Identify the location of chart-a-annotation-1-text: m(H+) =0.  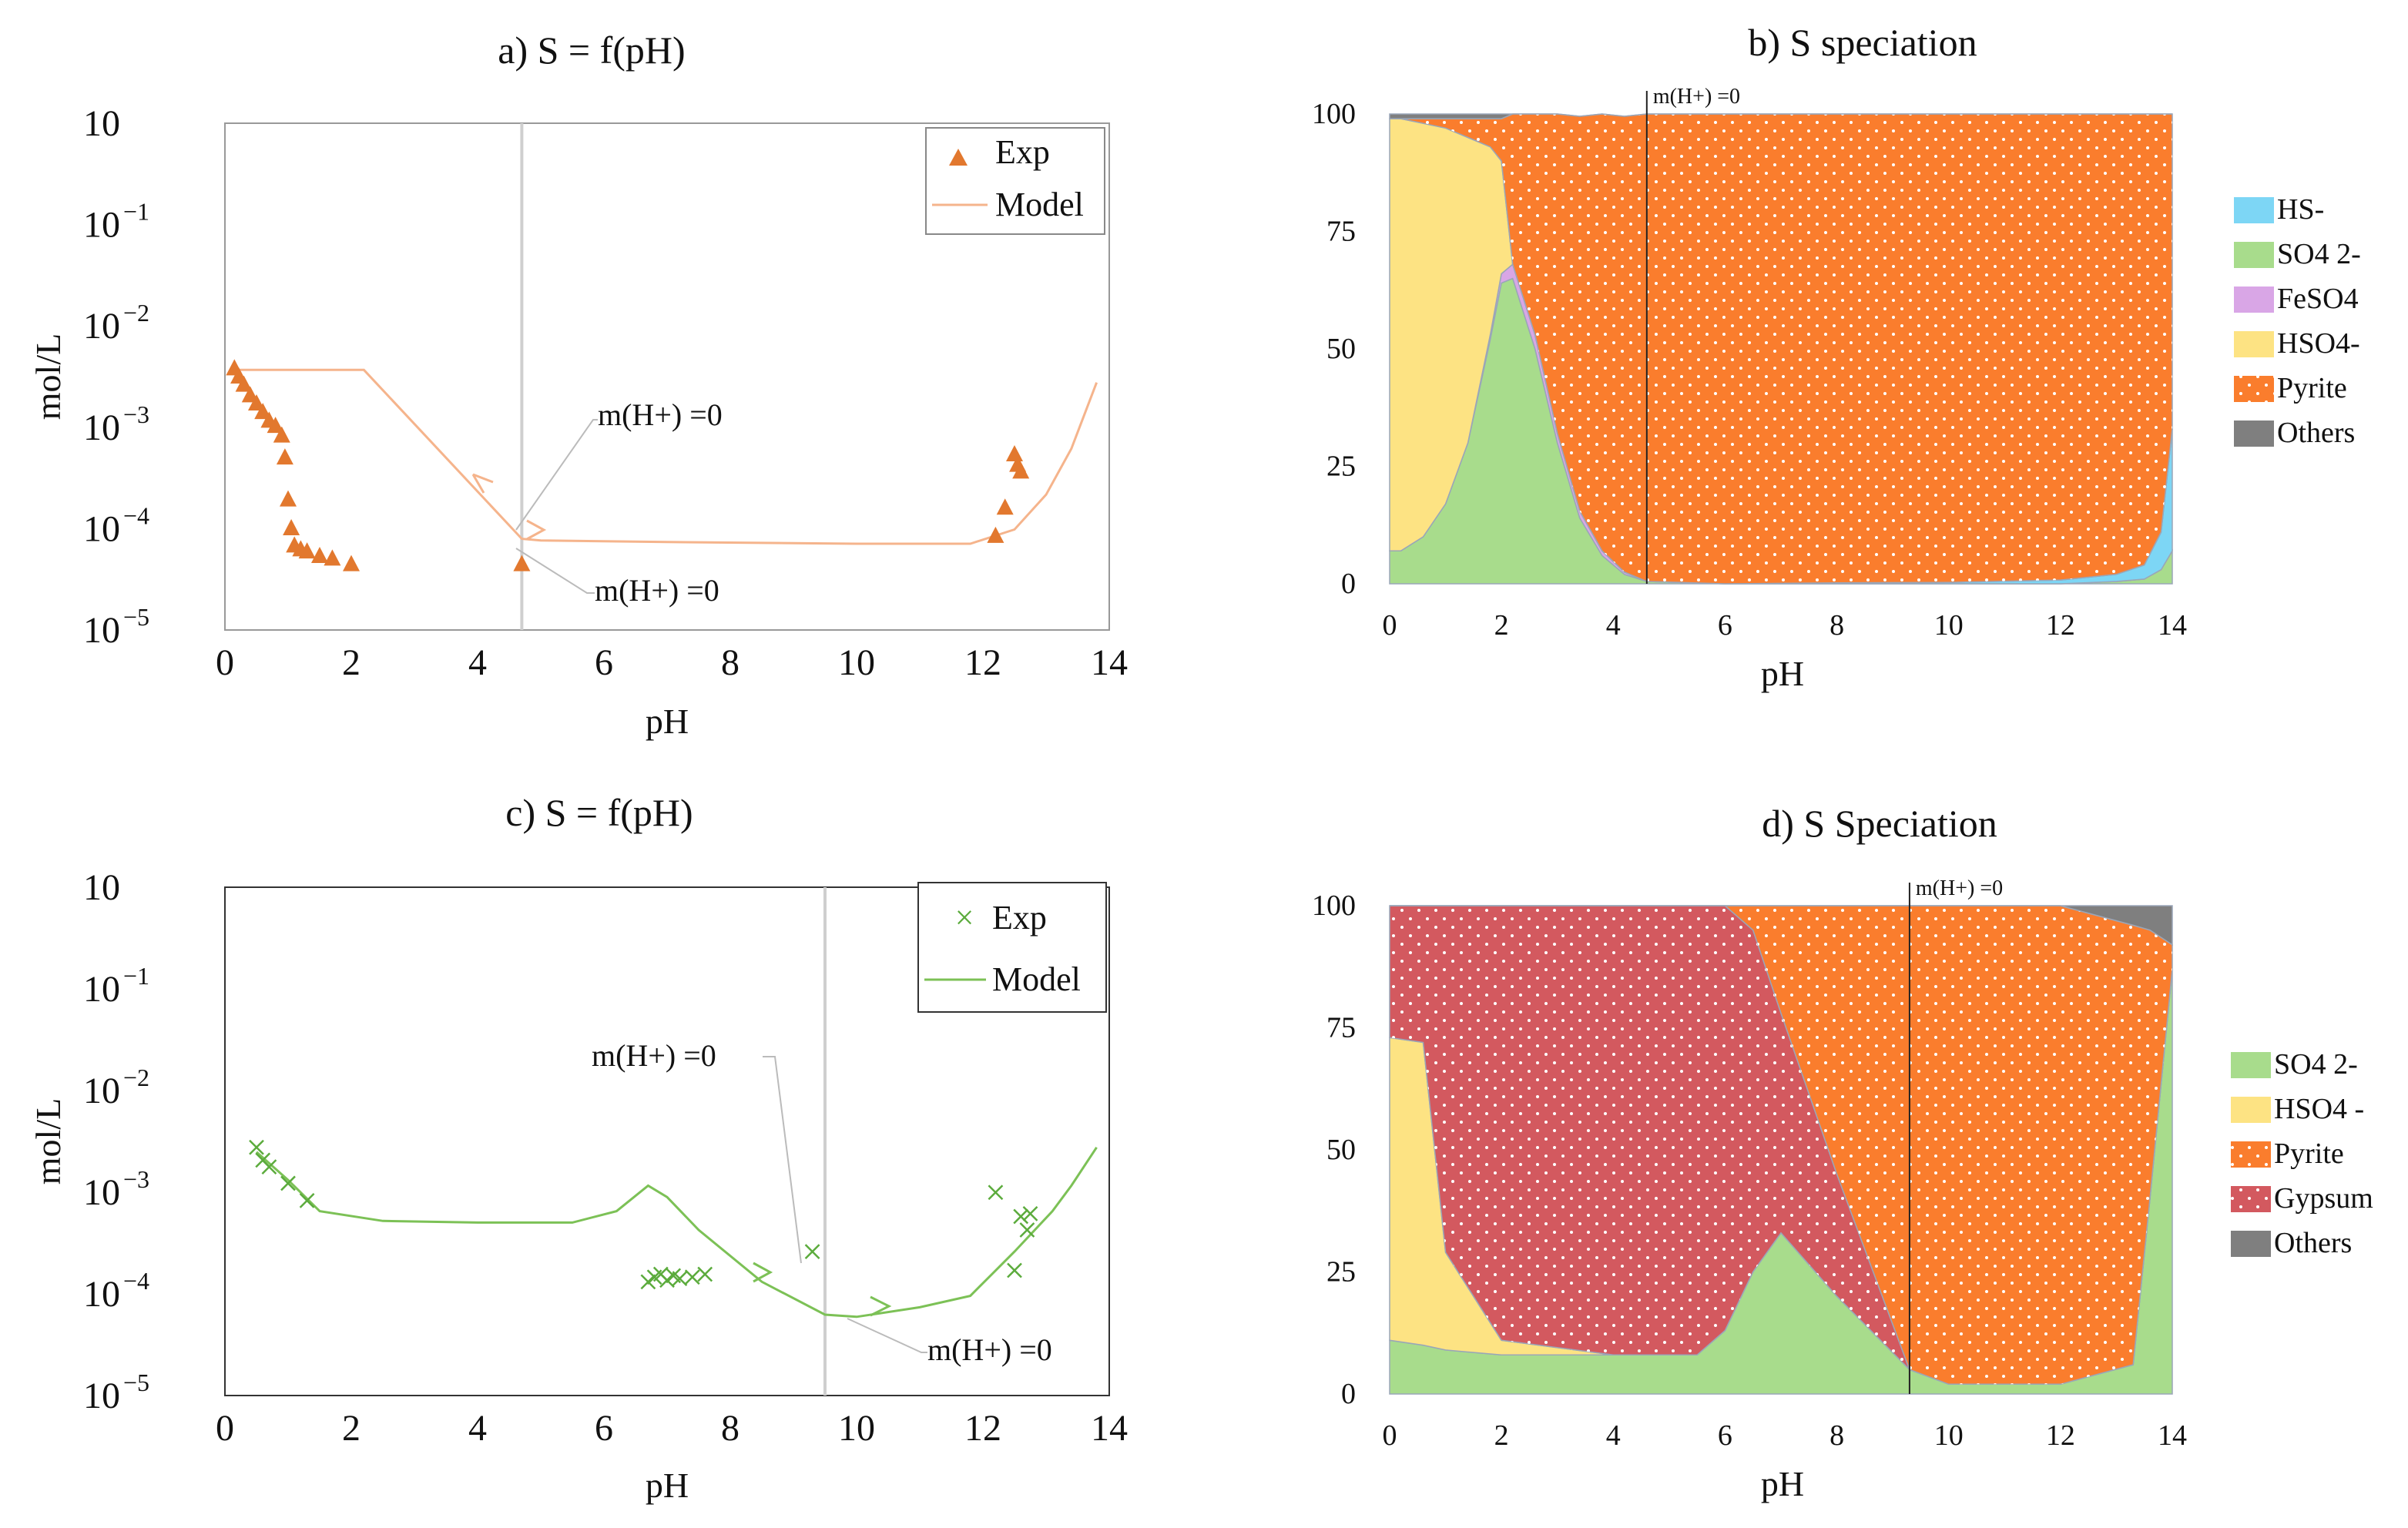
(660, 414).